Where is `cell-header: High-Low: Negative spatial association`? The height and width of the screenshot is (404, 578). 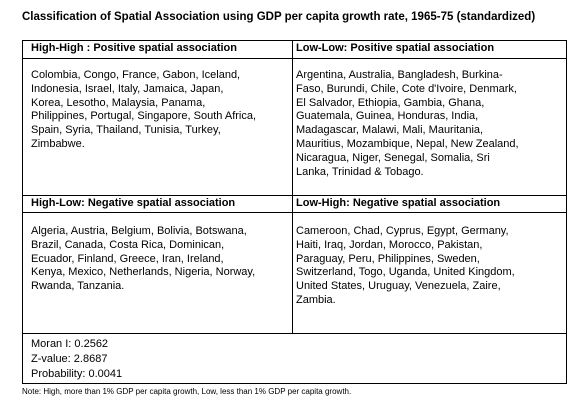 cell-header: High-Low: Negative spatial association is located at coordinates (133, 203).